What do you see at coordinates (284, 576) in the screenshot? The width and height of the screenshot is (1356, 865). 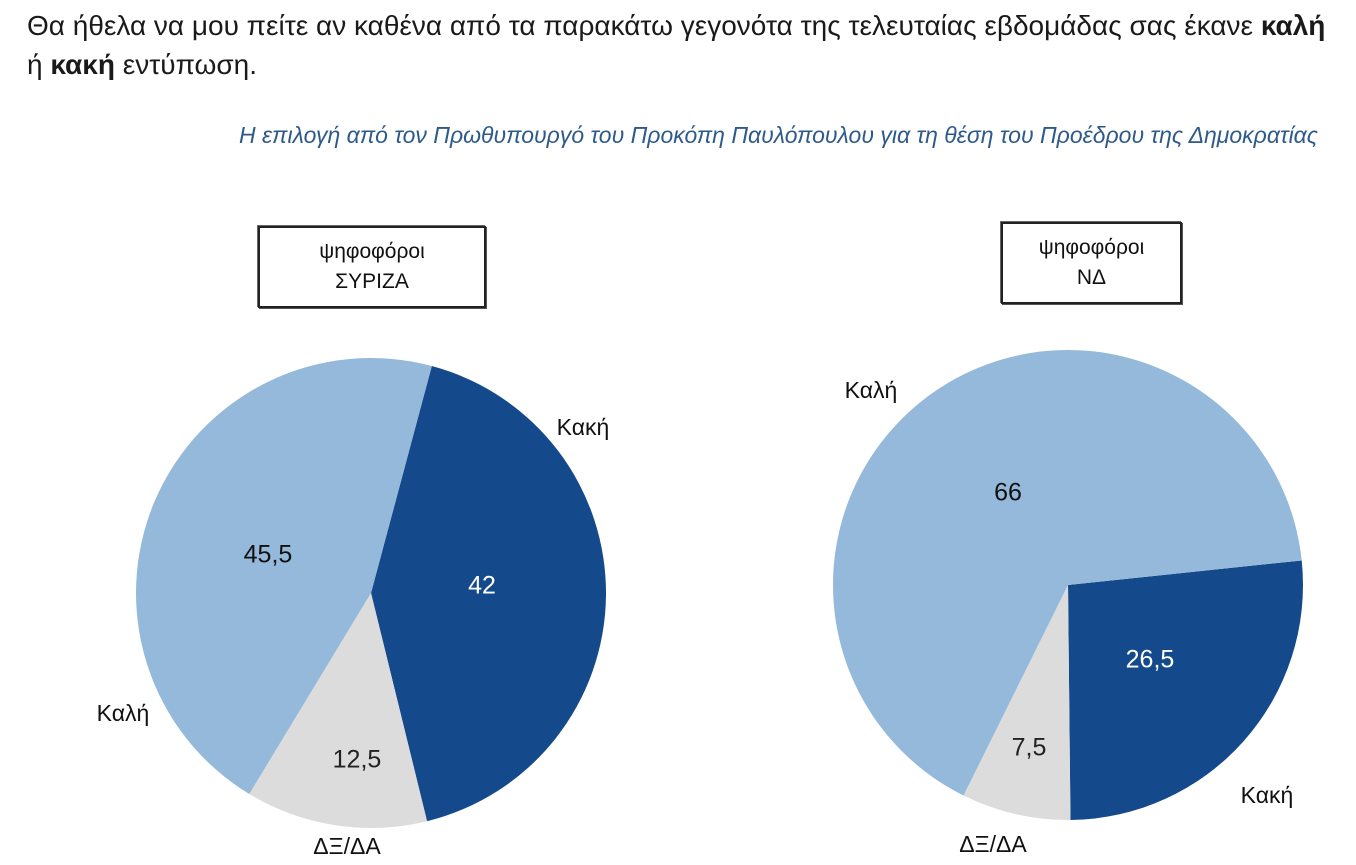 I see `pie-slice-good` at bounding box center [284, 576].